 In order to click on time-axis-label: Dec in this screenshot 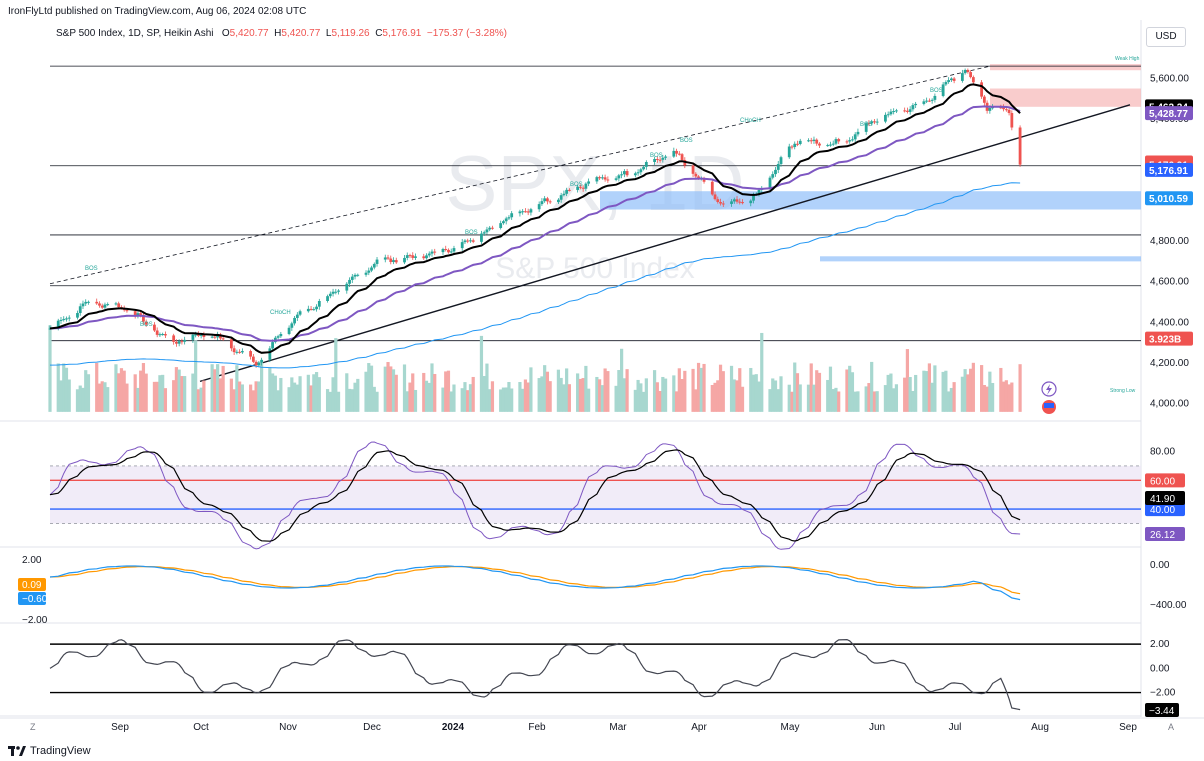, I will do `click(372, 727)`.